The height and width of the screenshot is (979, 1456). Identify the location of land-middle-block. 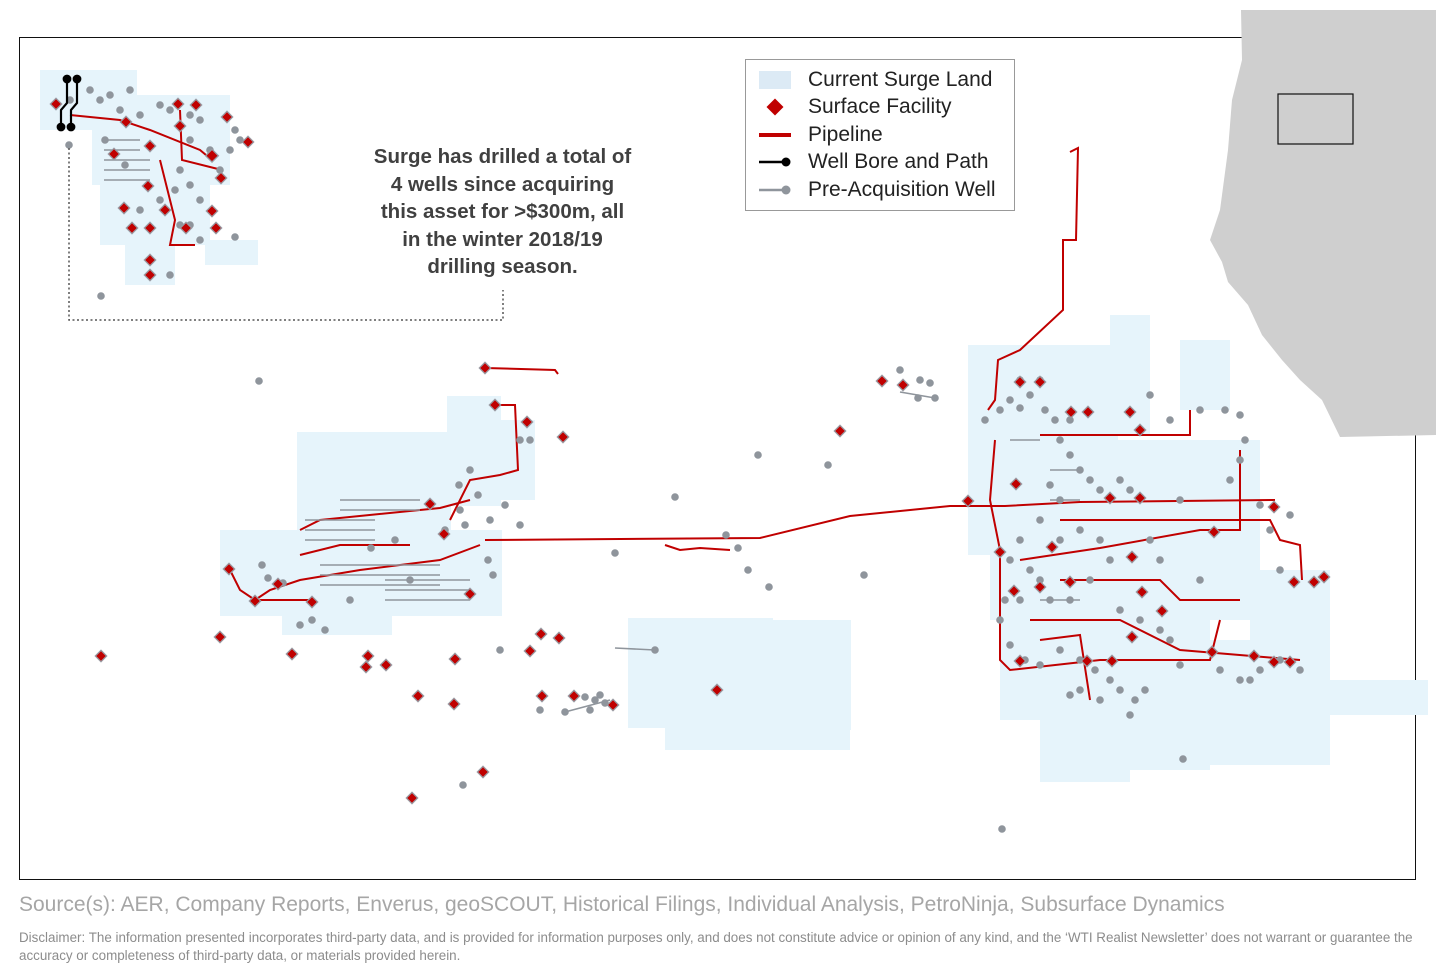
(739, 684).